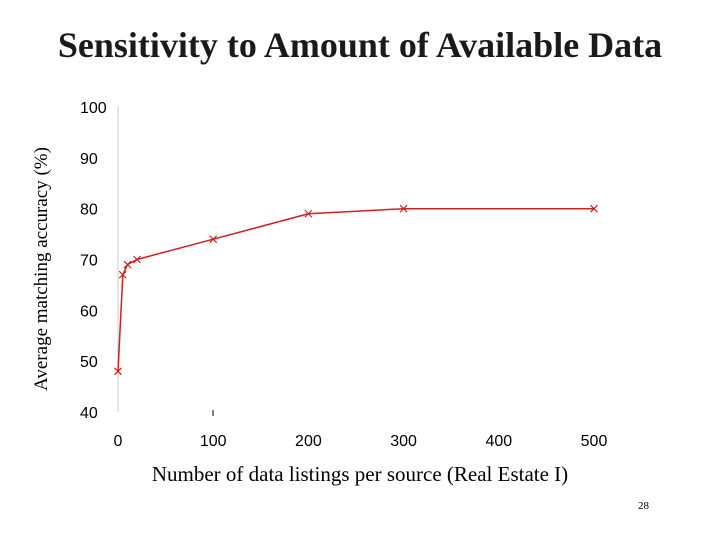 The width and height of the screenshot is (720, 540). Describe the element at coordinates (89, 311) in the screenshot. I see `y-tick-label: 60` at that location.